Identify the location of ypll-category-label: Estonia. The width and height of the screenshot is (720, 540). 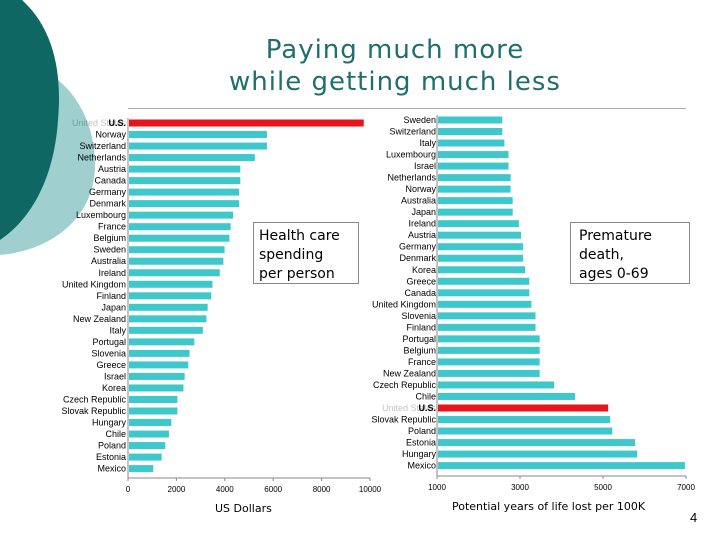
(421, 443).